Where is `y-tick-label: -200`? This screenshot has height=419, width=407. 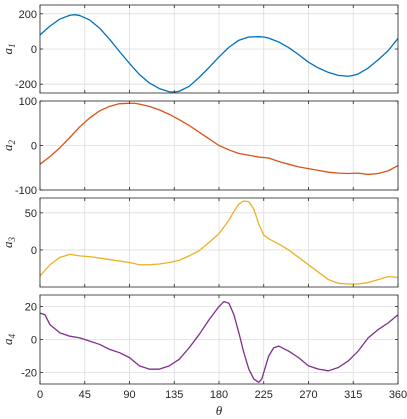
y-tick-label: -200 is located at coordinates (26, 85).